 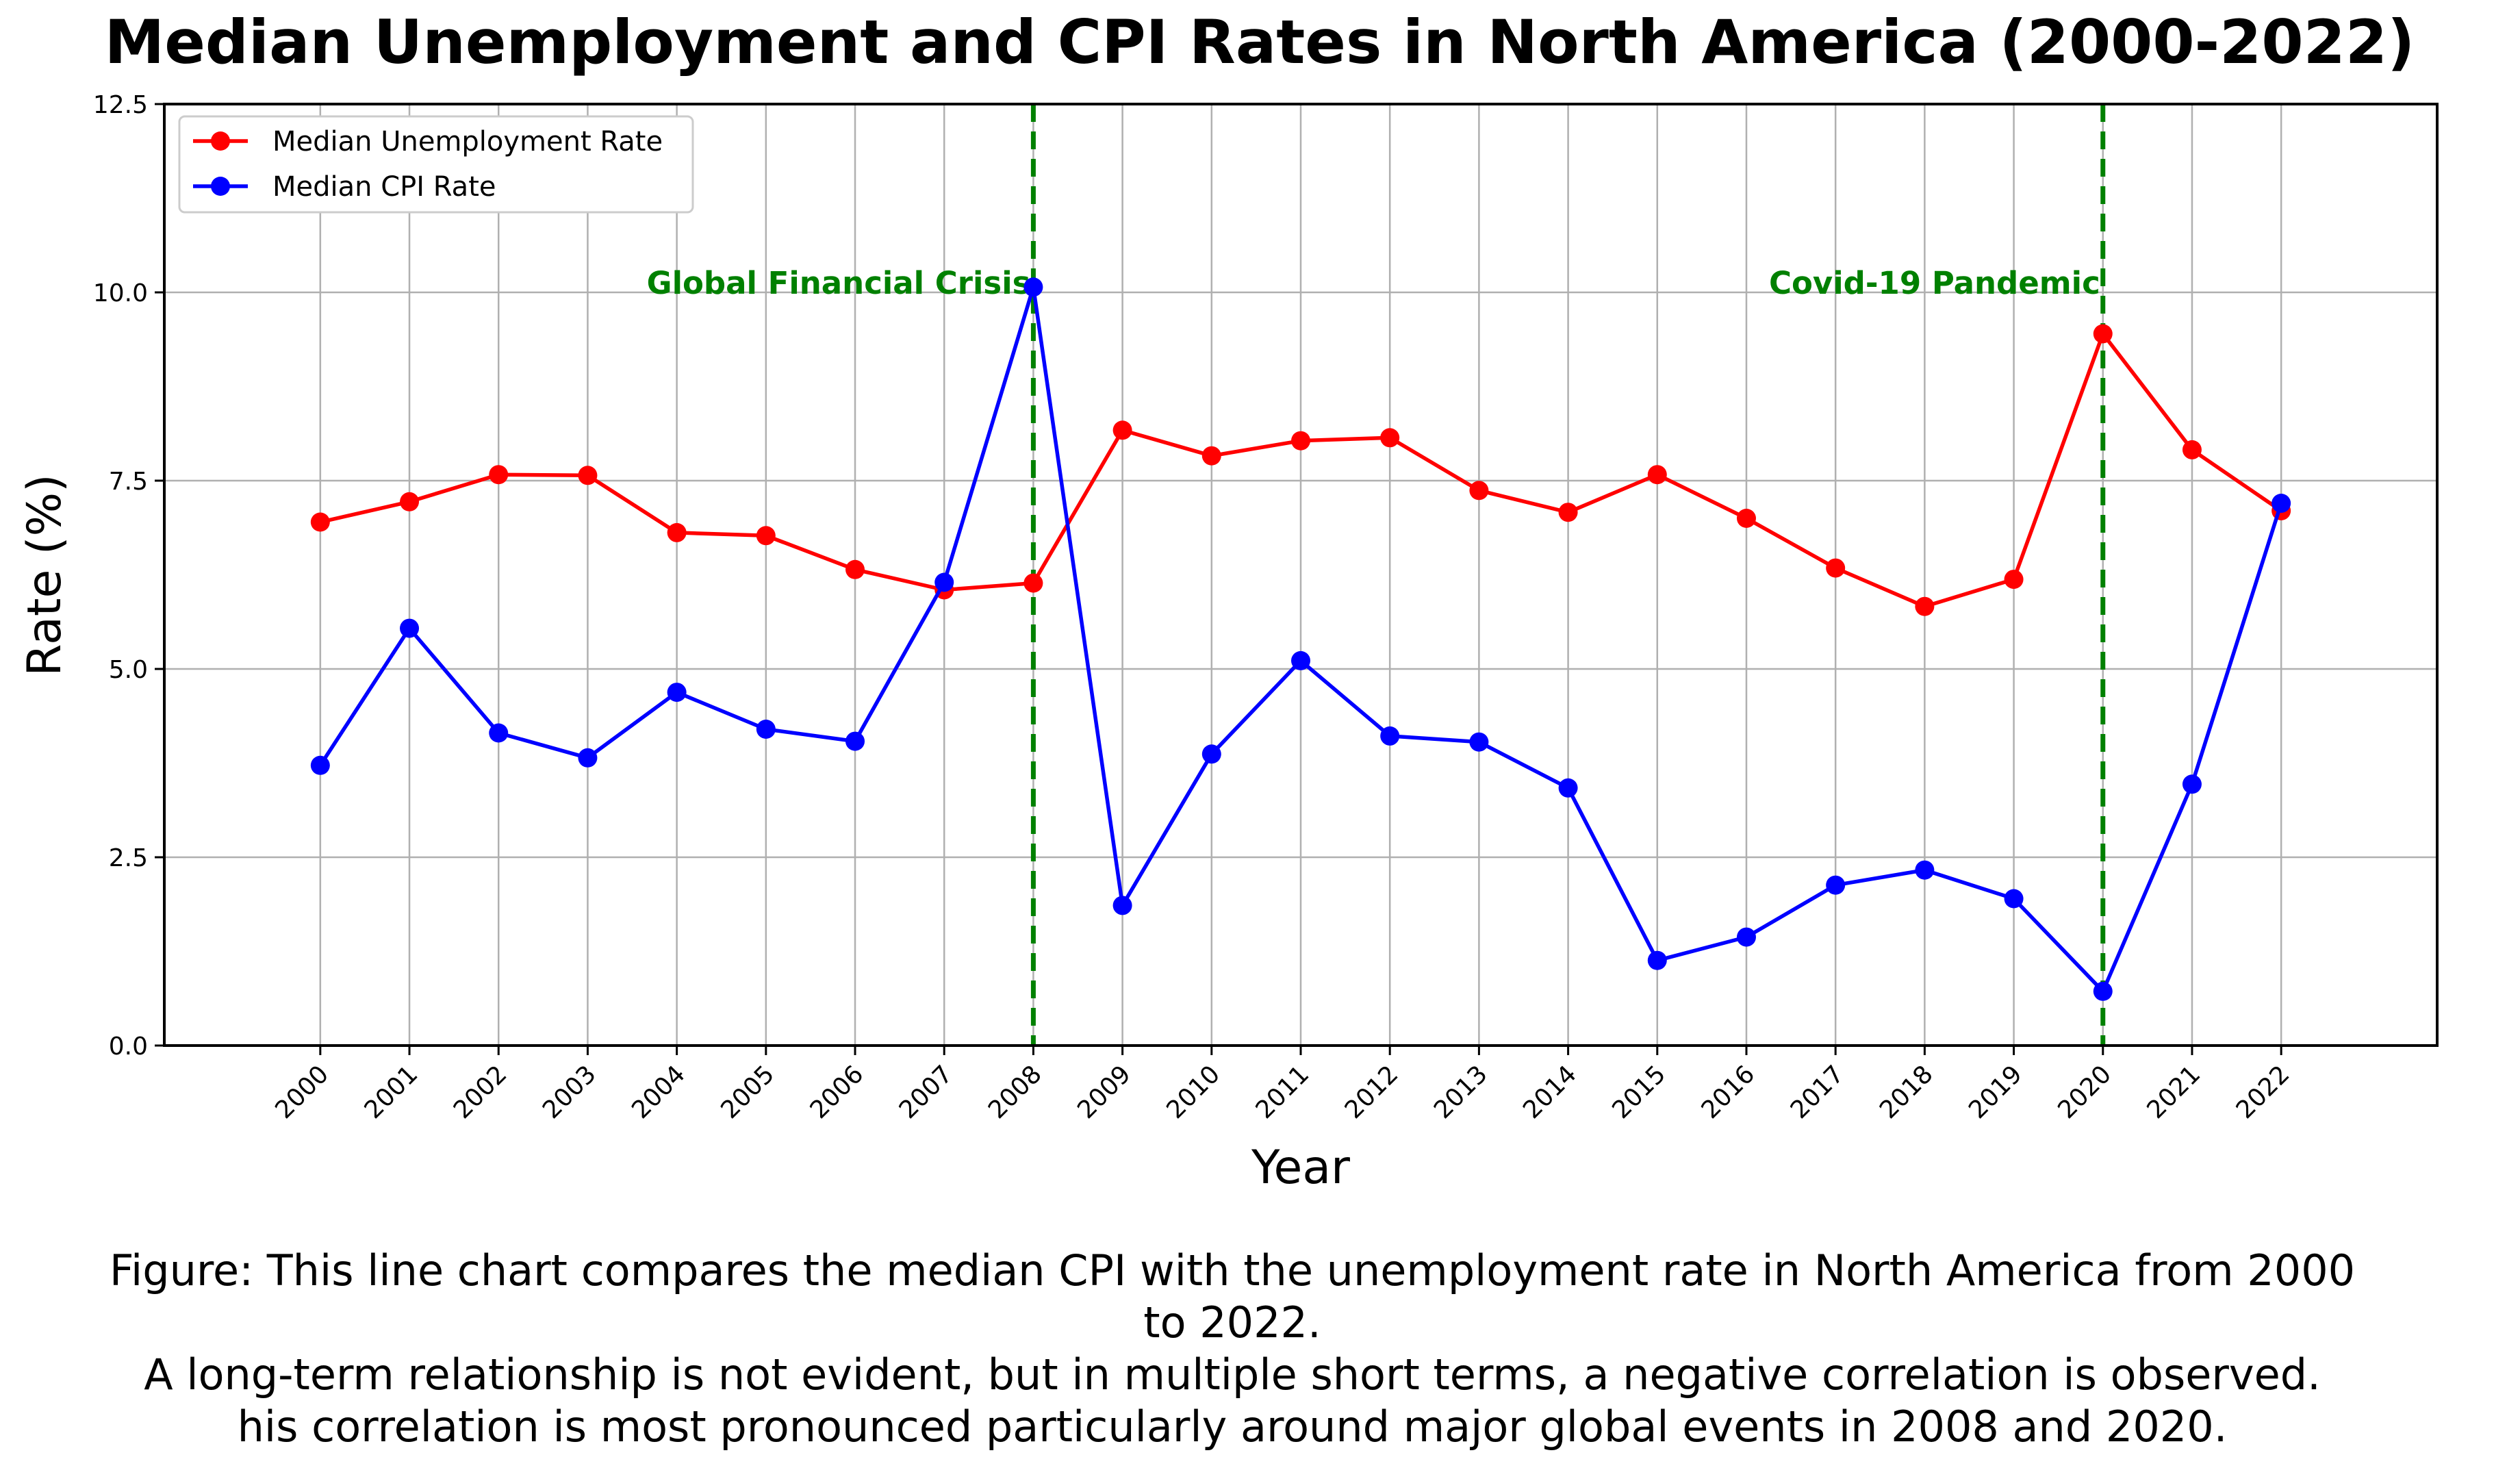 What do you see at coordinates (467, 141) in the screenshot?
I see `legend-label: Median Unemployment Rate` at bounding box center [467, 141].